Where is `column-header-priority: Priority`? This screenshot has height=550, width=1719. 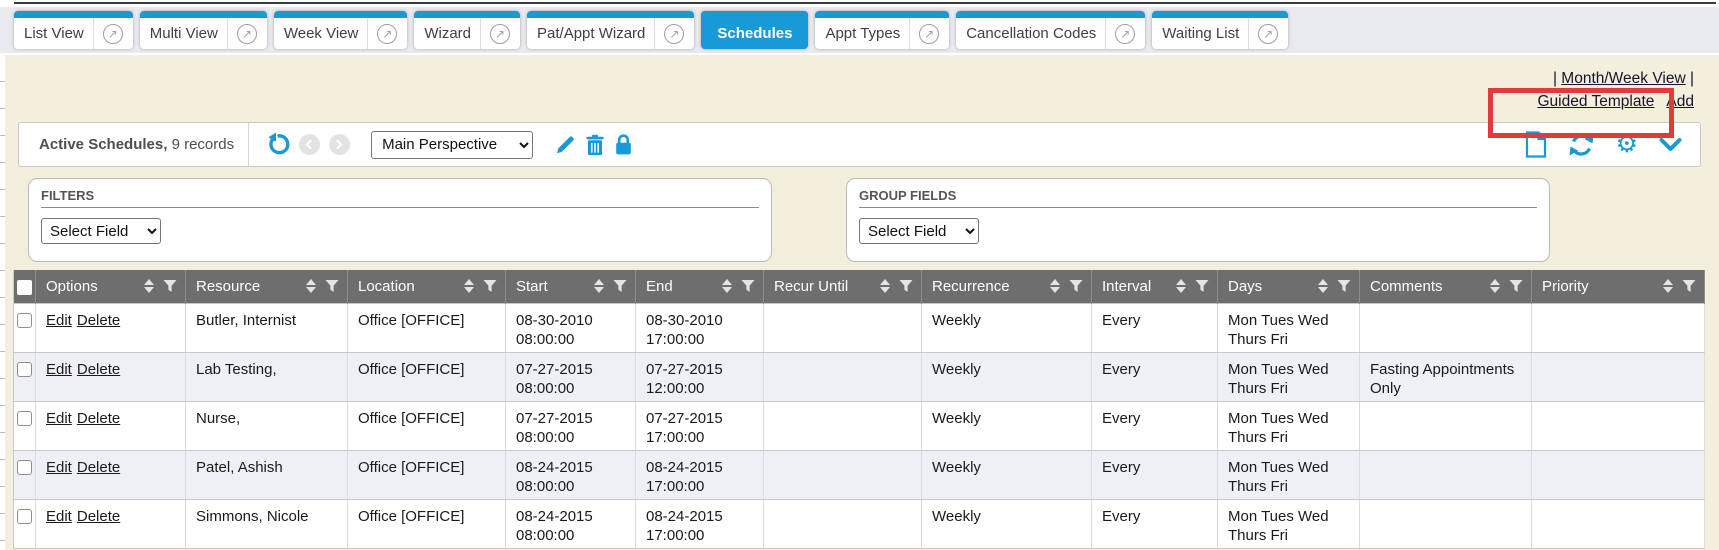 column-header-priority: Priority is located at coordinates (1618, 286).